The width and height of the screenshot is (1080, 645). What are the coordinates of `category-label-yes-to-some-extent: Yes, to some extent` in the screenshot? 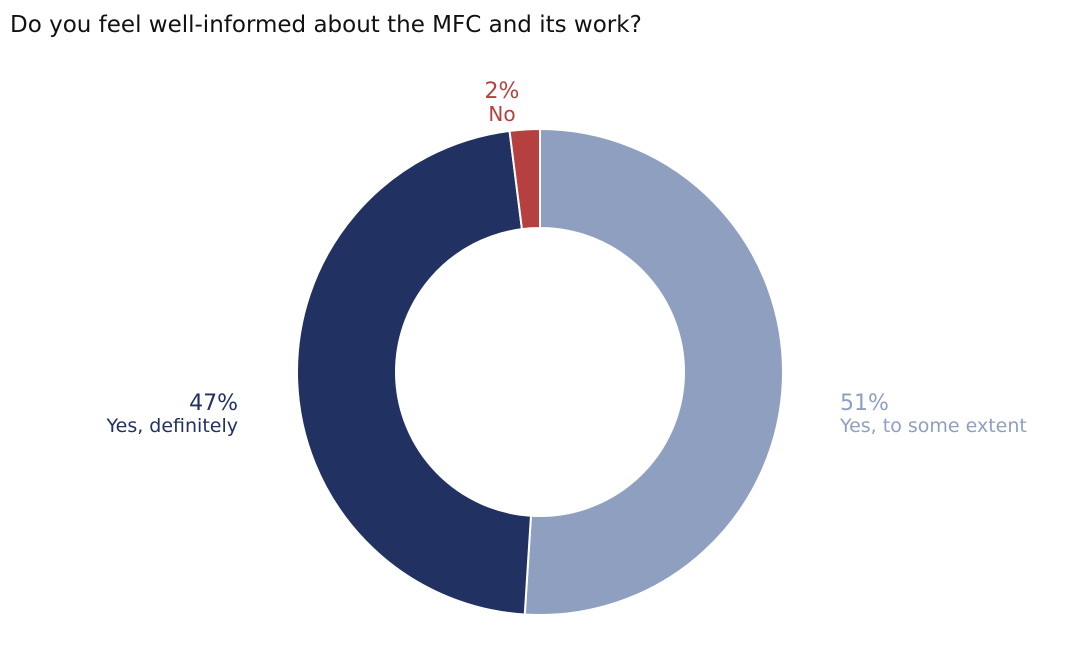 It's located at (933, 426).